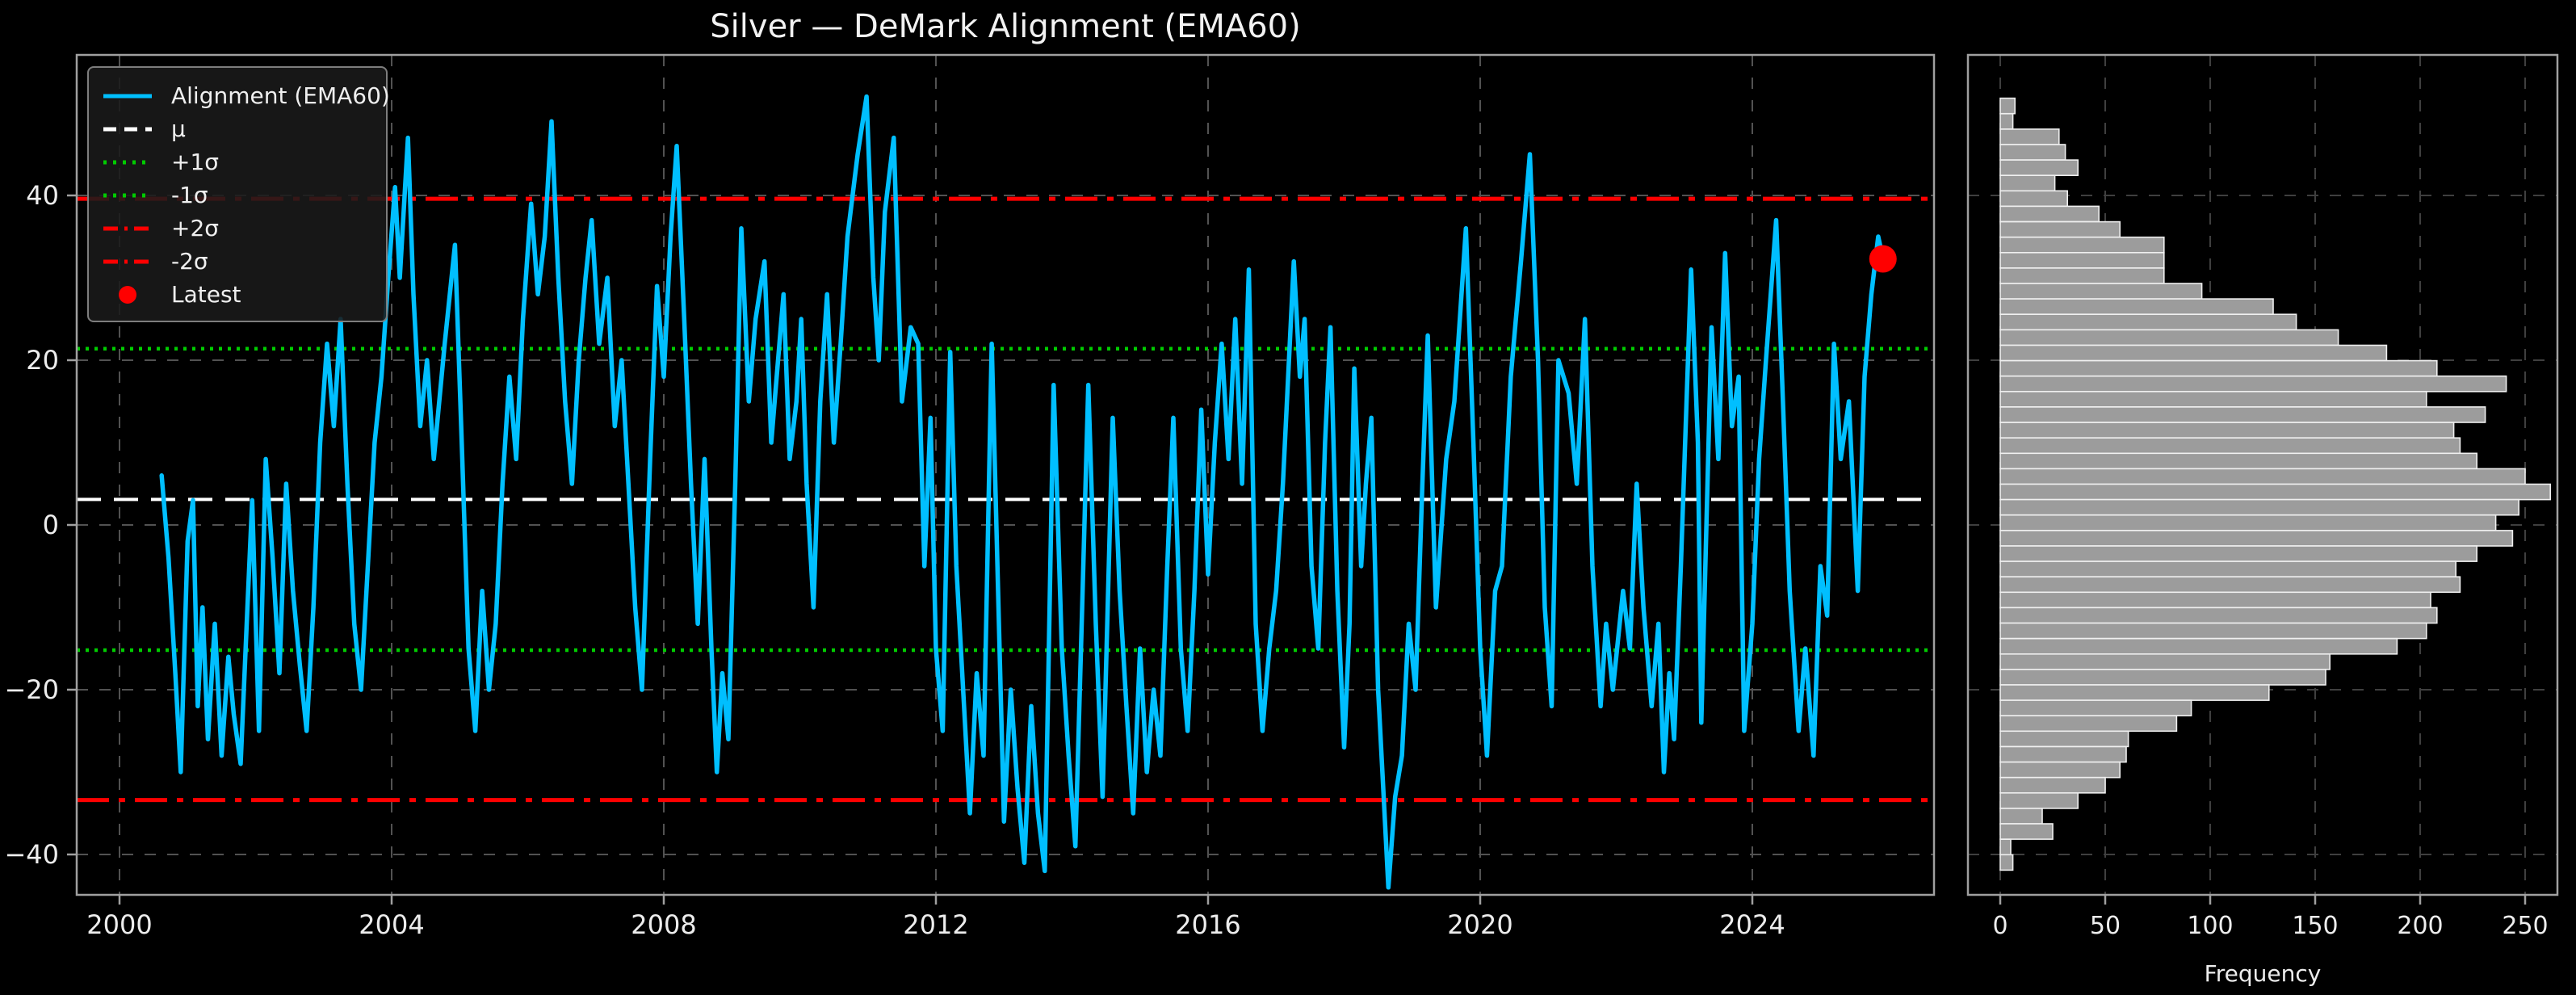 The image size is (2576, 995). Describe the element at coordinates (936, 924) in the screenshot. I see `x-tick-label: 2012` at that location.